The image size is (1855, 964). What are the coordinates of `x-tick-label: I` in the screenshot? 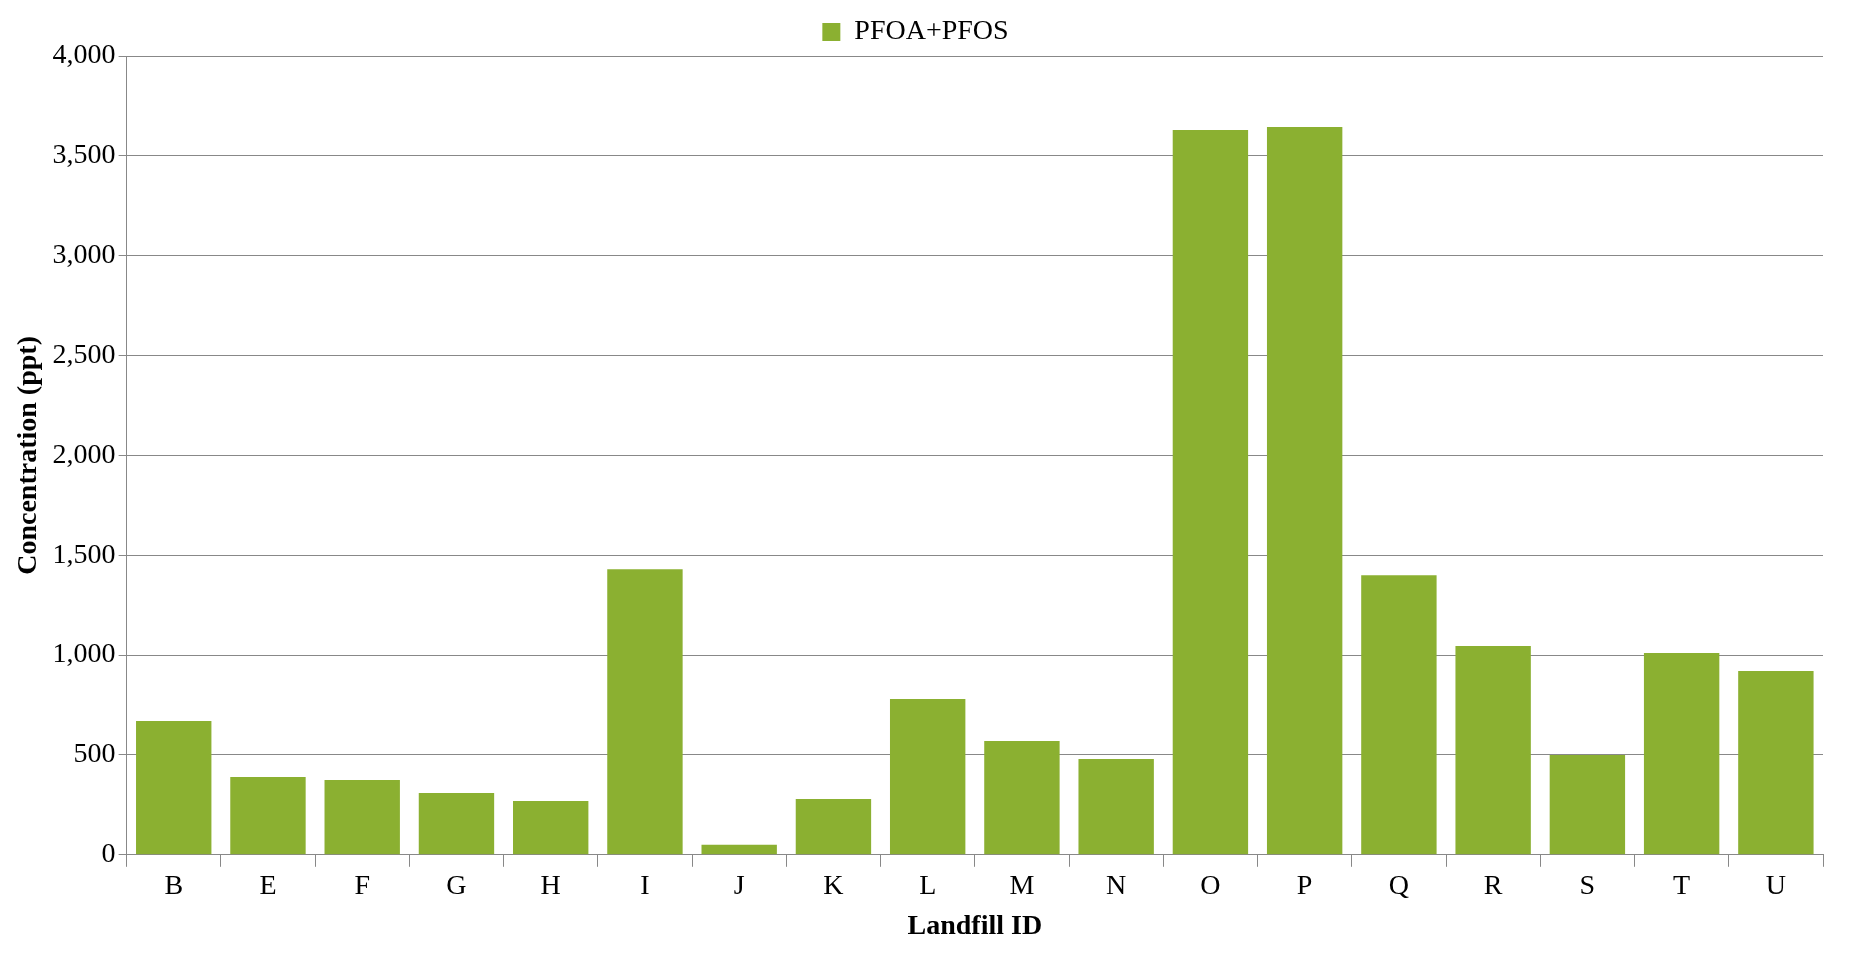 It's located at (645, 884).